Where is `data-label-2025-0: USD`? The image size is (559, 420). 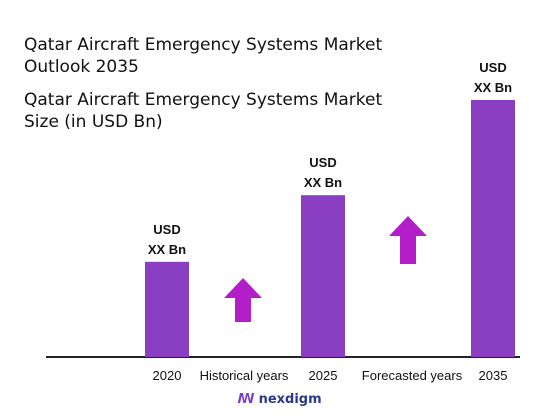
data-label-2025-0: USD is located at coordinates (322, 162).